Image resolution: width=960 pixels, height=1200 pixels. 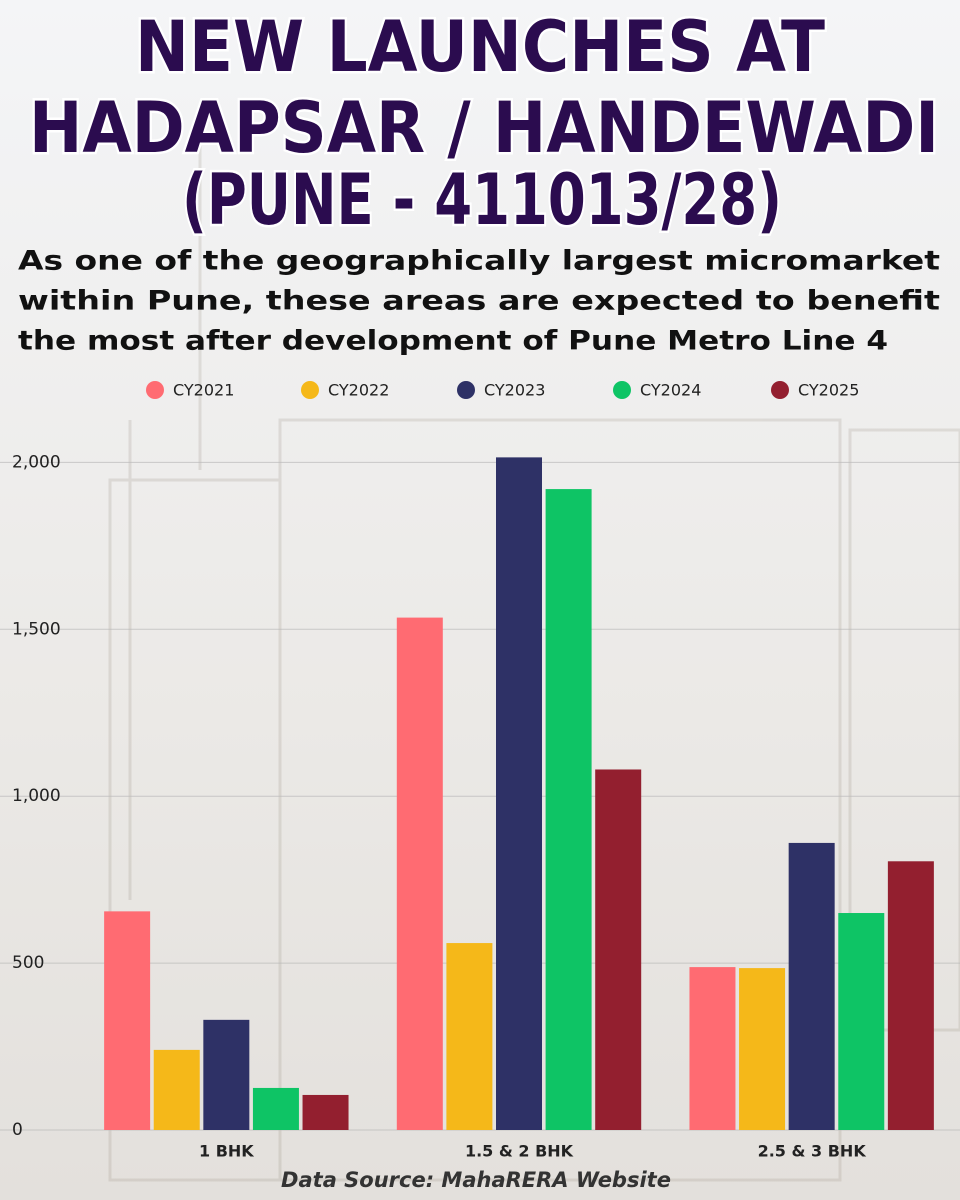 What do you see at coordinates (482, 200) in the screenshot?
I see `chart-title: (PUNE - 411013/28)` at bounding box center [482, 200].